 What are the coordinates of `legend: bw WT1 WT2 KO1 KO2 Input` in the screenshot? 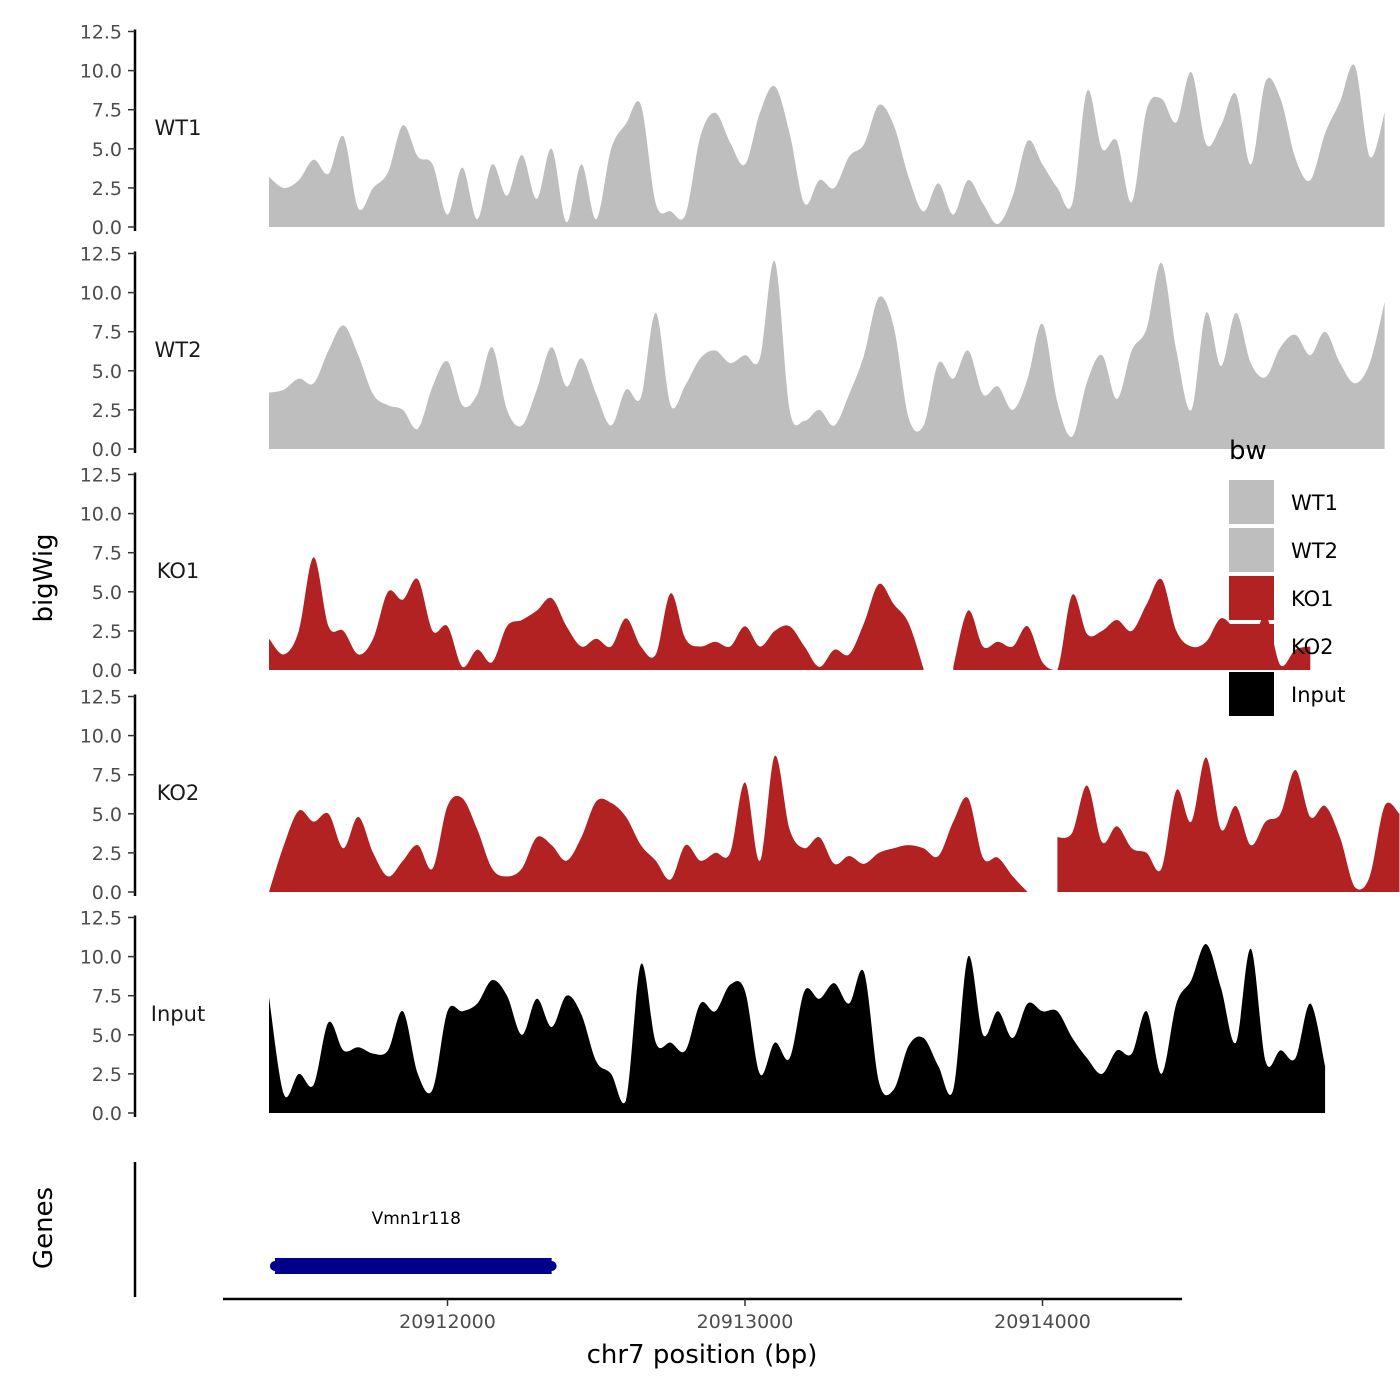 It's located at (1287, 576).